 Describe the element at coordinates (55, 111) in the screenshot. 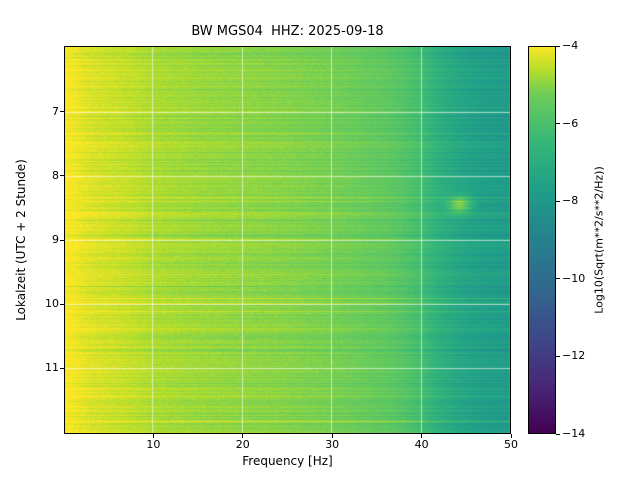

I see `y-tick-label: 7` at that location.